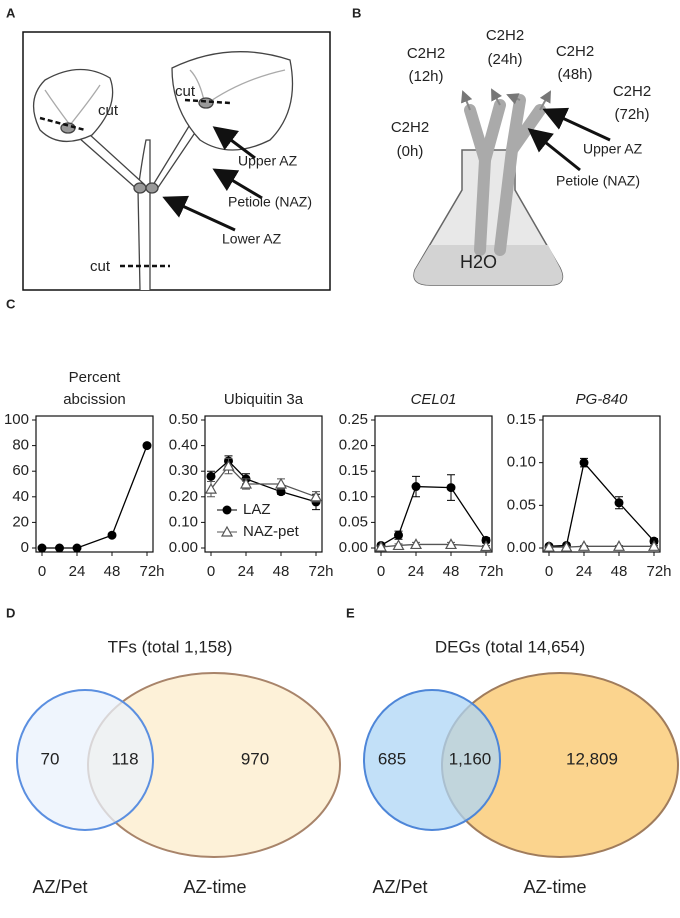  What do you see at coordinates (510, 646) in the screenshot?
I see `venn-title: DEGs (total 14,654)` at bounding box center [510, 646].